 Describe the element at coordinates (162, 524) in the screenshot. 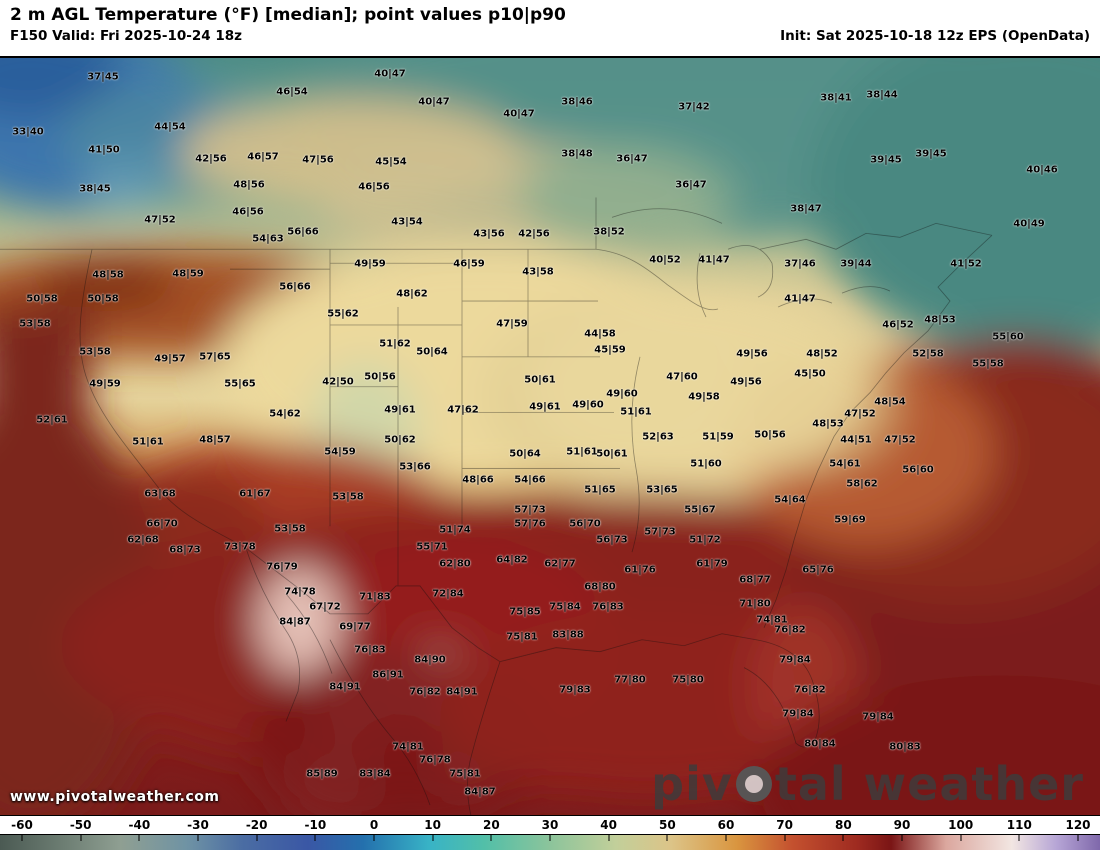

I see `point-value: 66|70` at that location.